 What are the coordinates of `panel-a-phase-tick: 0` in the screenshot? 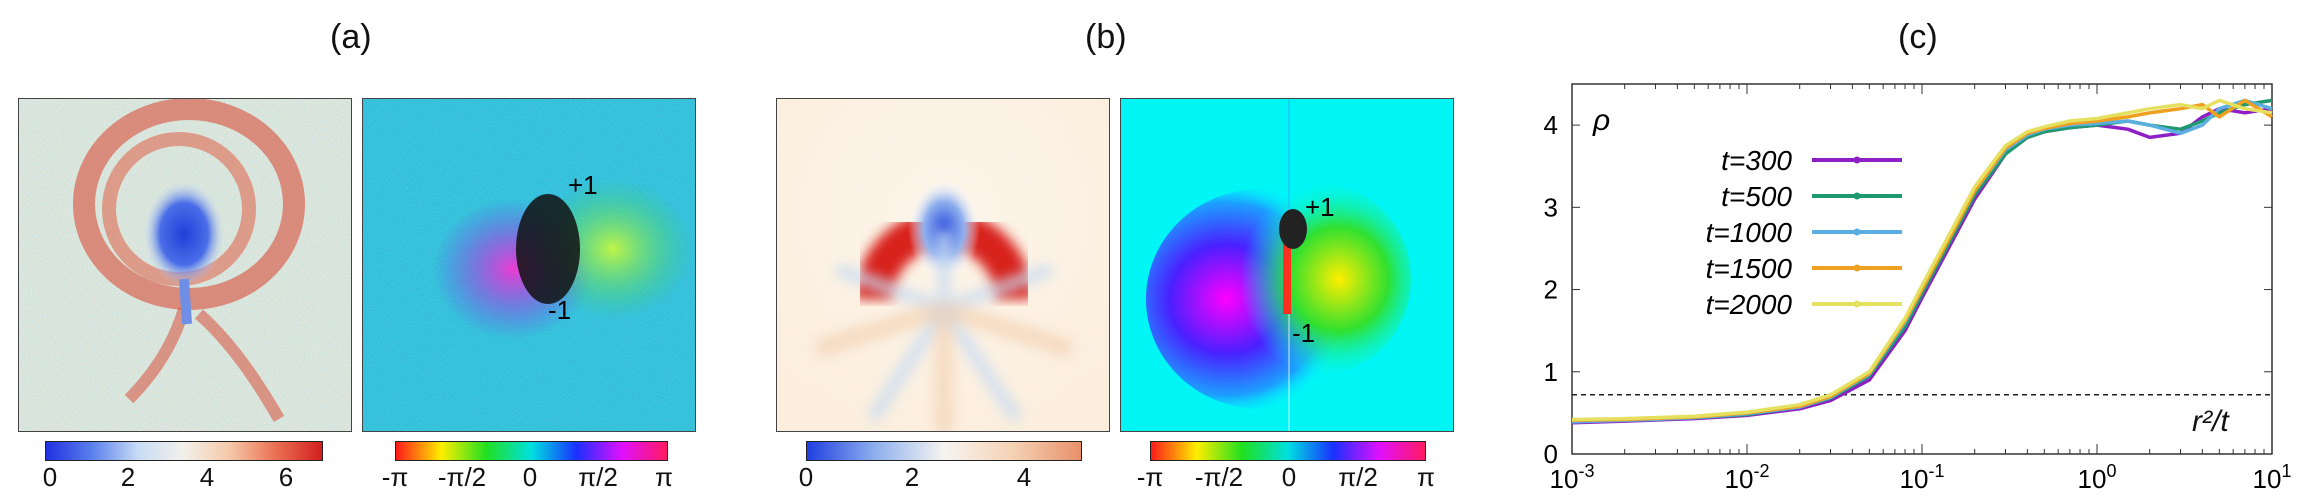 It's located at (530, 477).